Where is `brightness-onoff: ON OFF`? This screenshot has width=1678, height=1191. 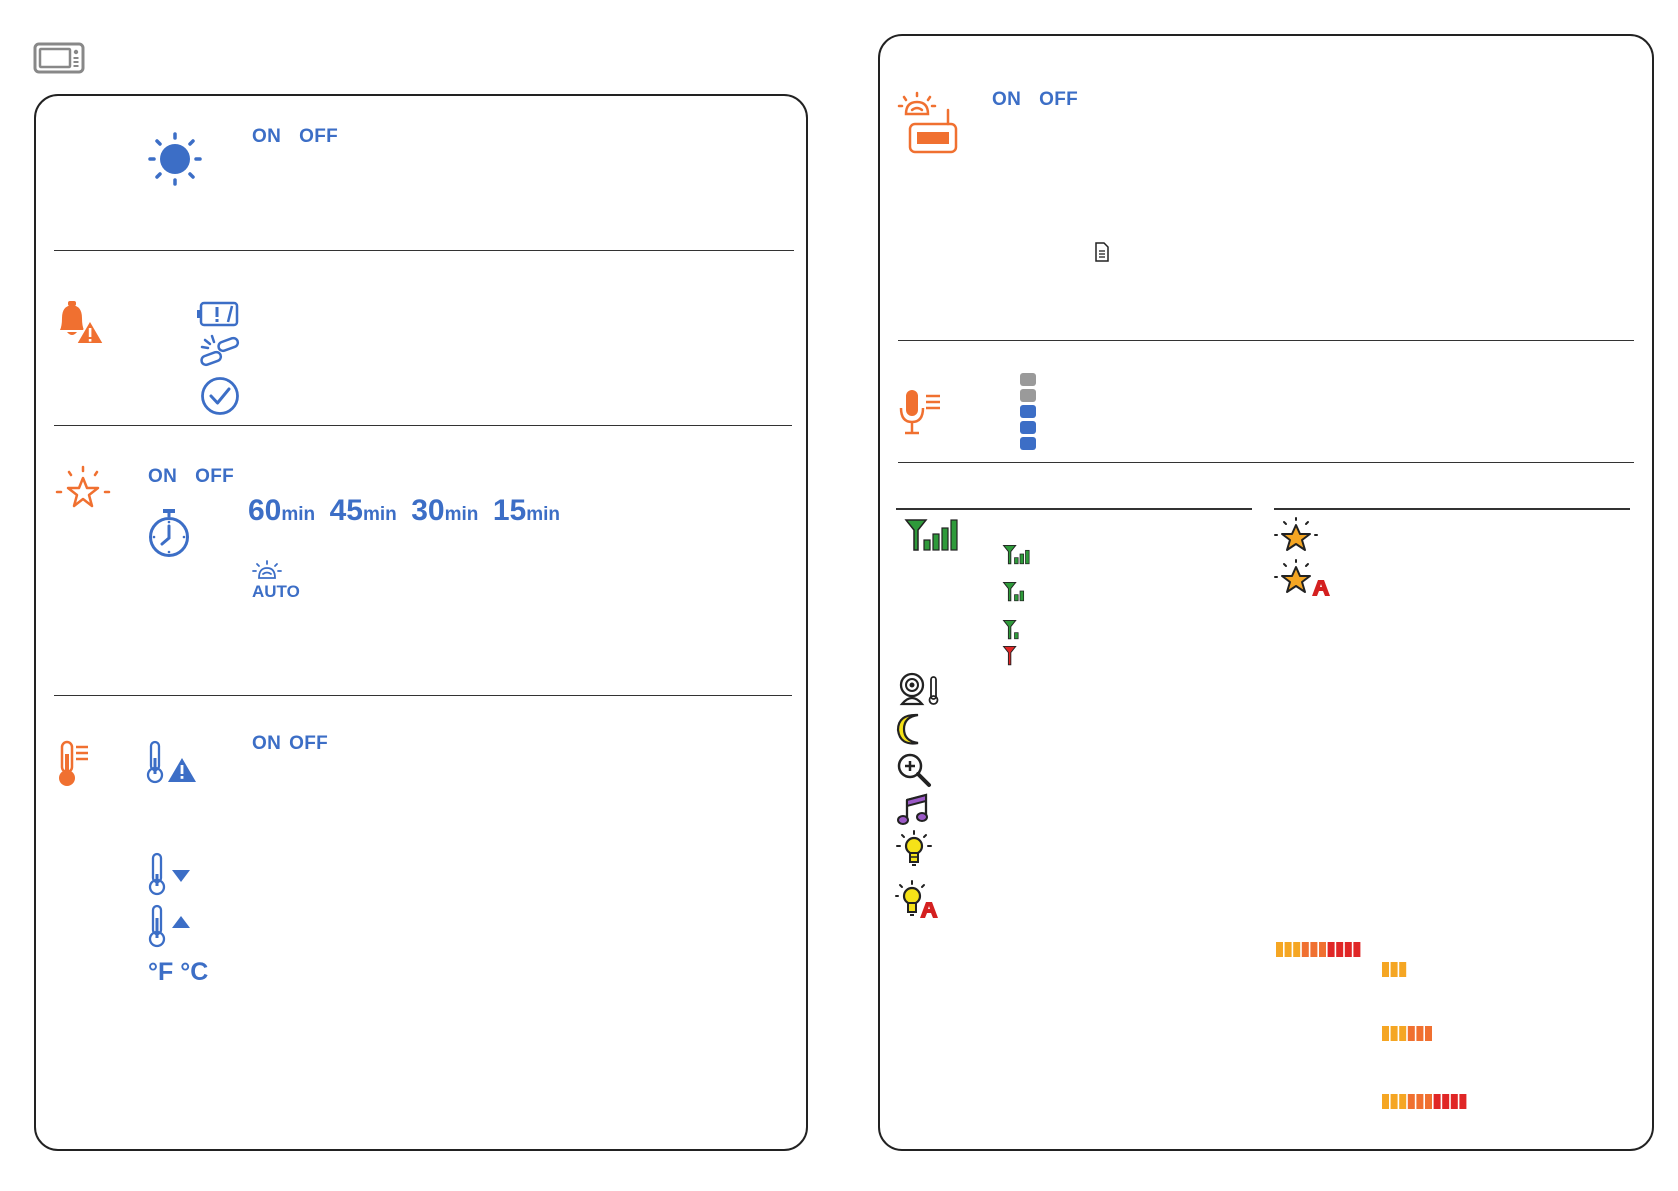
brightness-onoff: ON OFF is located at coordinates (304, 137).